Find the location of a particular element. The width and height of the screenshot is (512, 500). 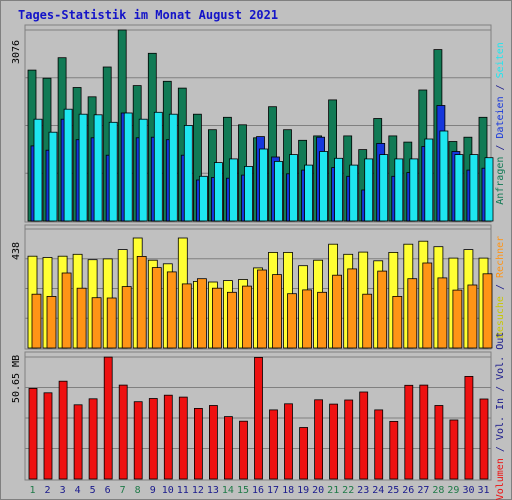

x-tick-label: 4 is located at coordinates (78, 490).